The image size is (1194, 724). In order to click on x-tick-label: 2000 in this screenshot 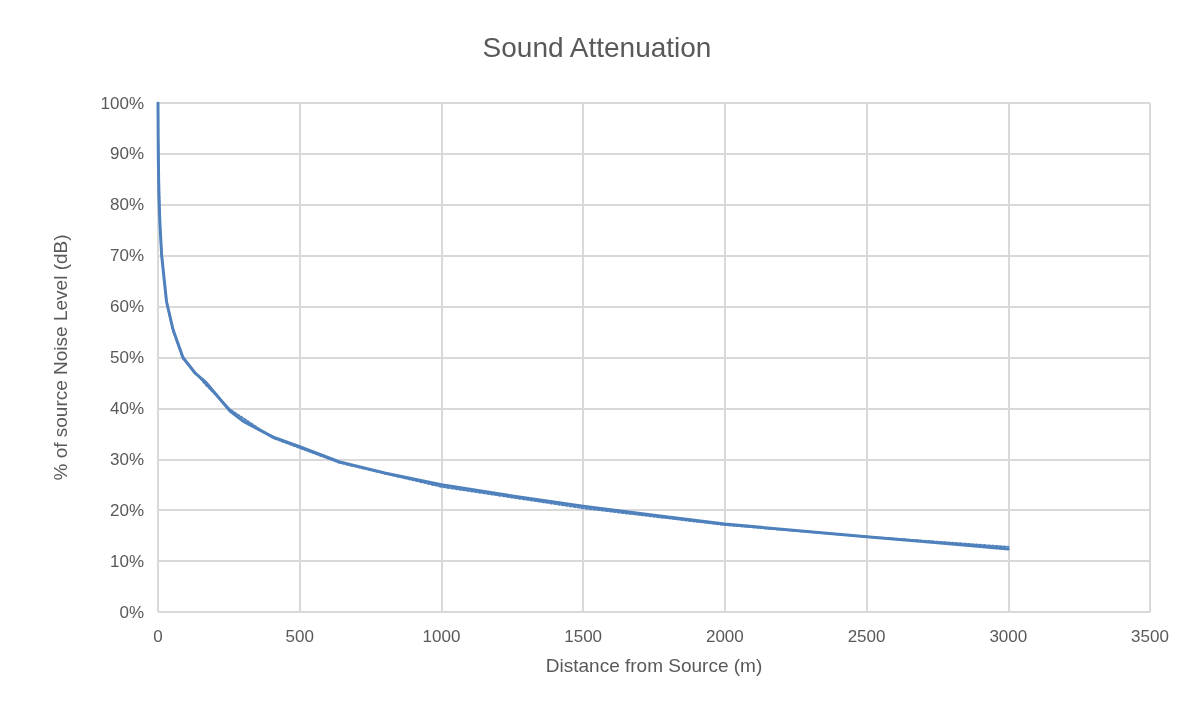, I will do `click(724, 636)`.